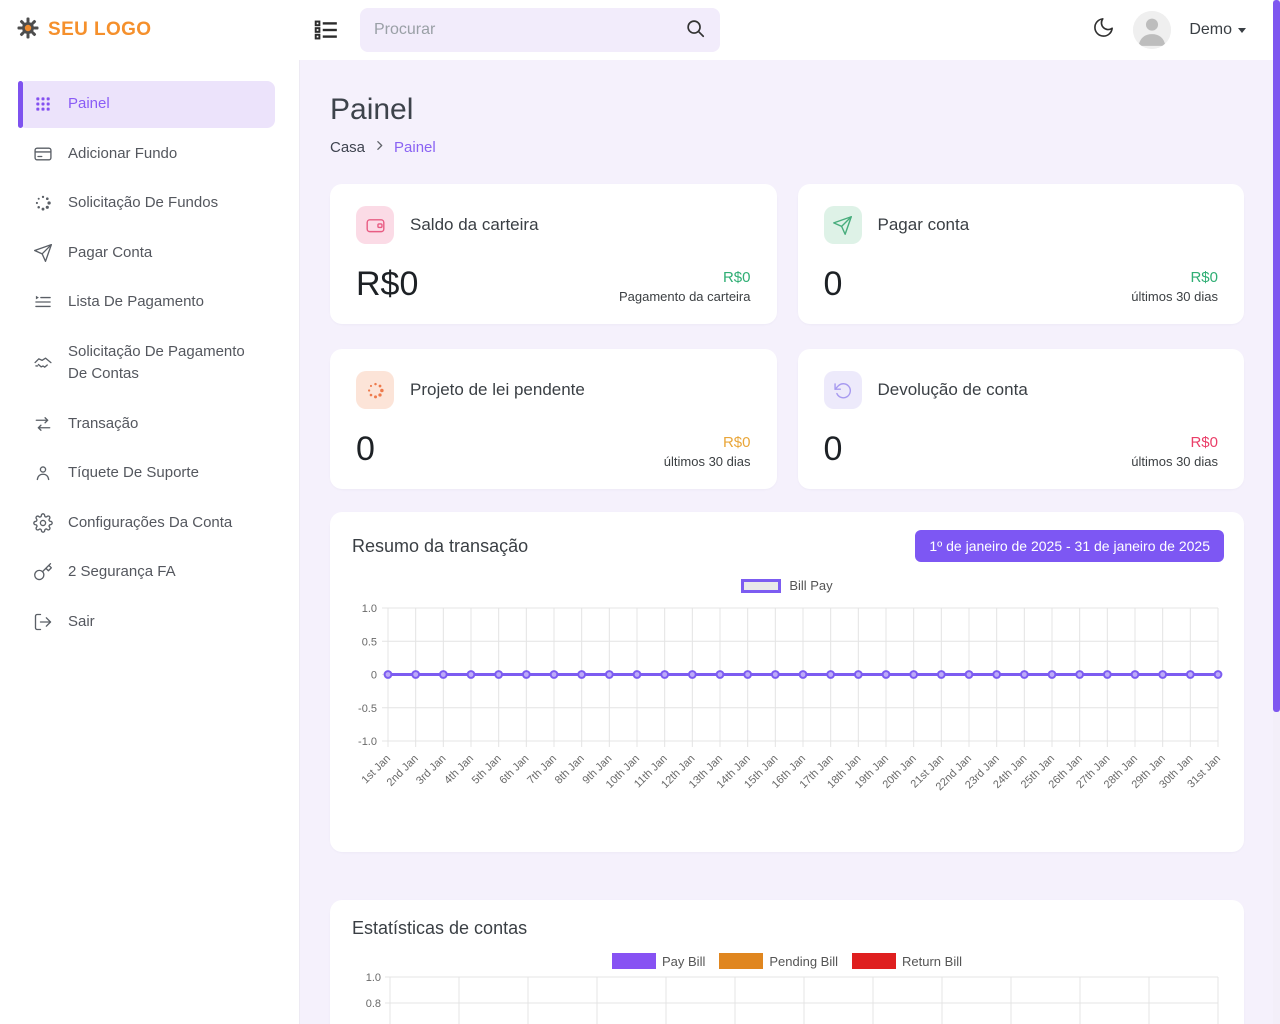 The width and height of the screenshot is (1280, 1024). Describe the element at coordinates (326, 30) in the screenshot. I see `menu-list-icon` at that location.